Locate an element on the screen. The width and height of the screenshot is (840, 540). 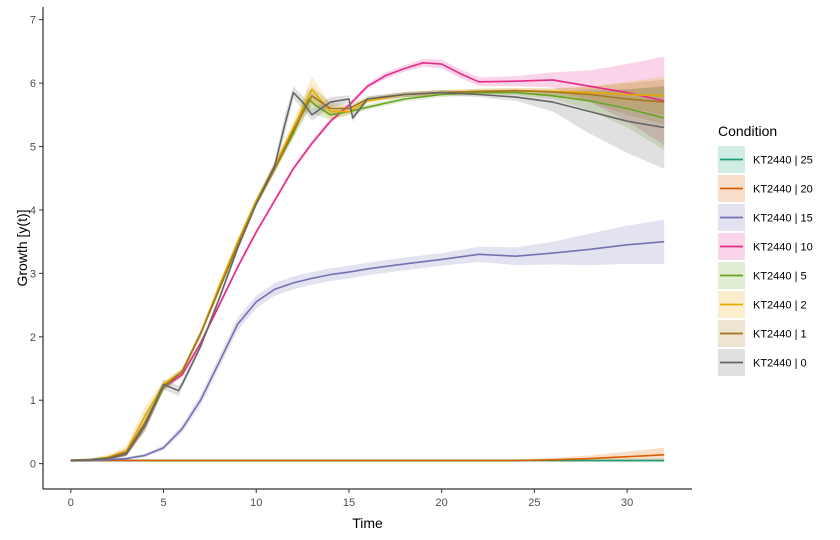
legend-item: KT2440 | 15 is located at coordinates (765, 217).